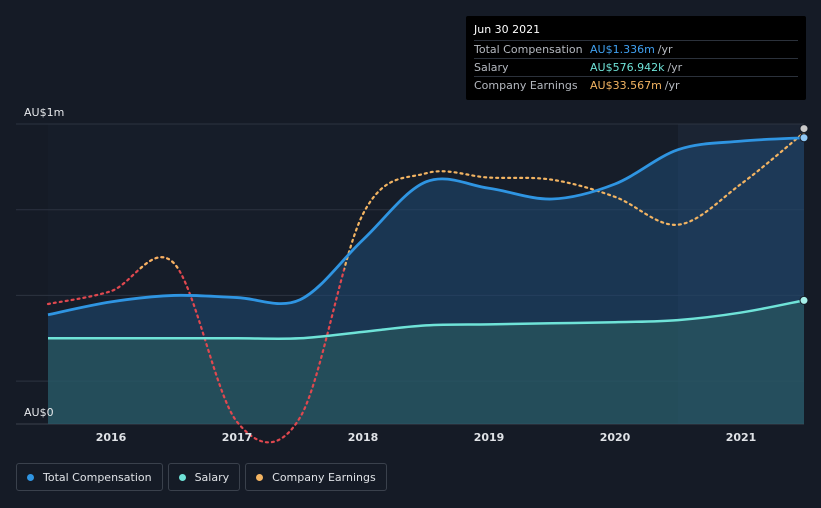  Describe the element at coordinates (237, 437) in the screenshot. I see `x-tick-label: 2017` at that location.